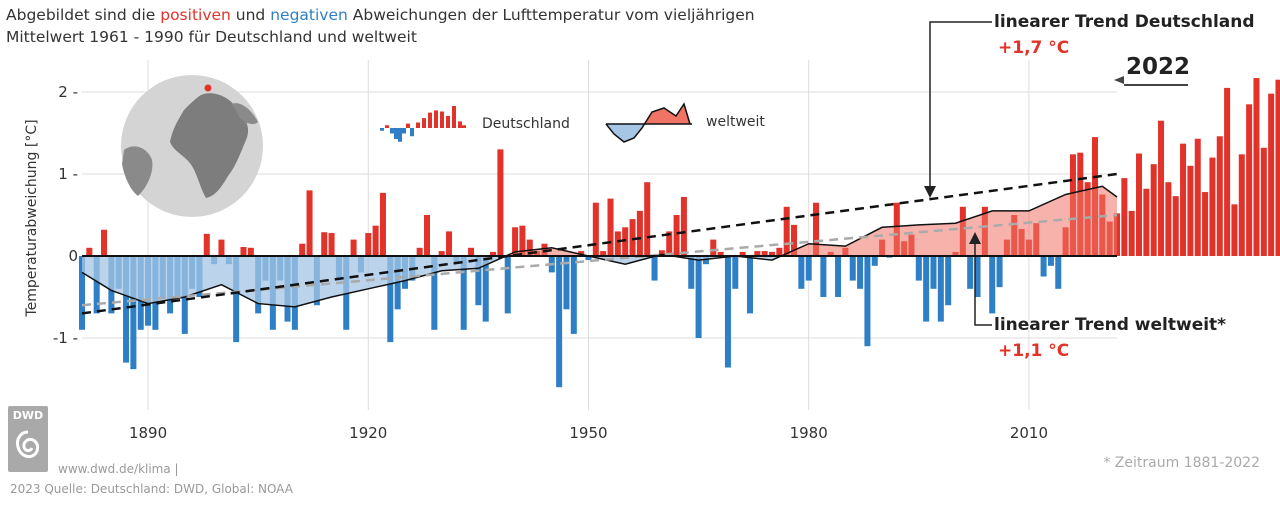 This screenshot has height=505, width=1280. I want to click on bar-germany-2034, so click(1205, 224).